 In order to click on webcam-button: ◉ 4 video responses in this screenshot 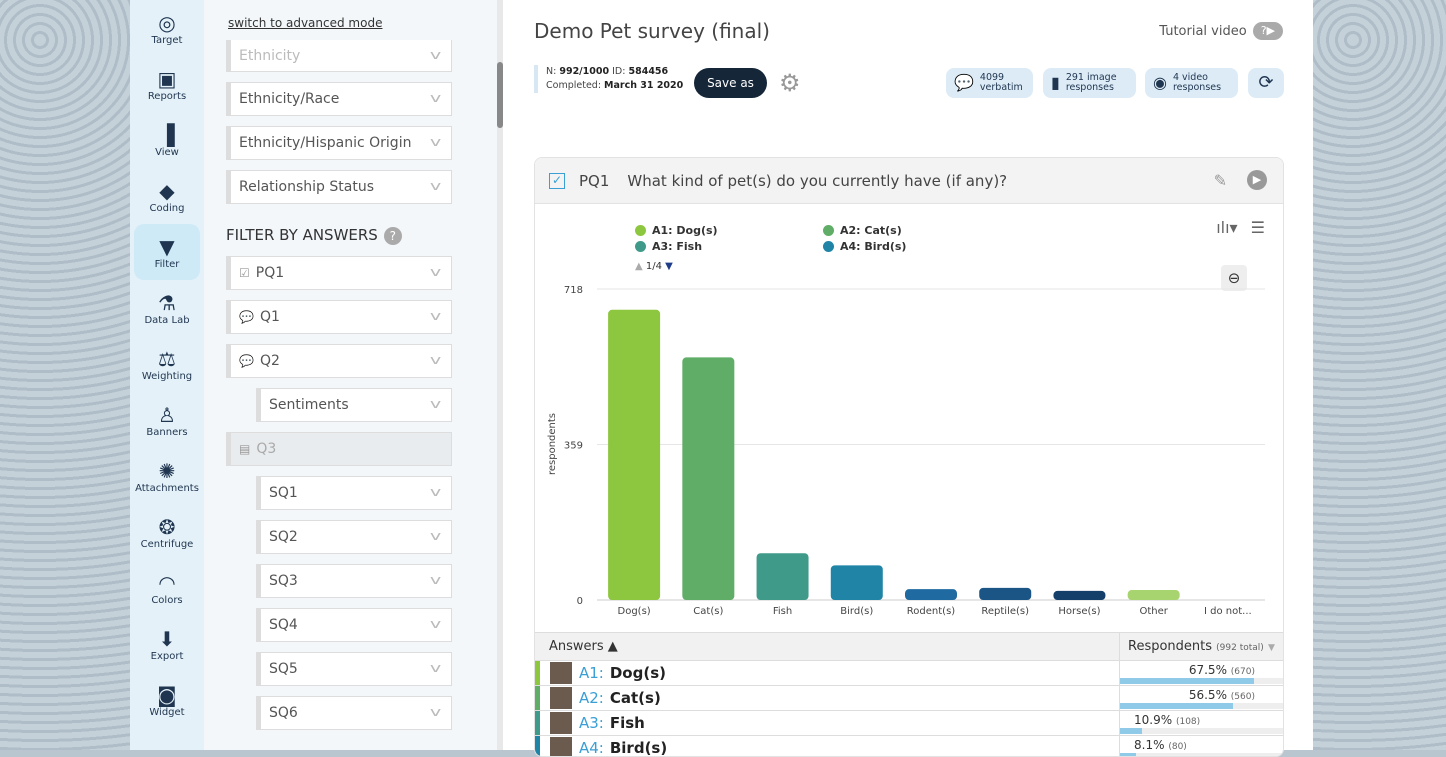, I will do `click(1191, 83)`.